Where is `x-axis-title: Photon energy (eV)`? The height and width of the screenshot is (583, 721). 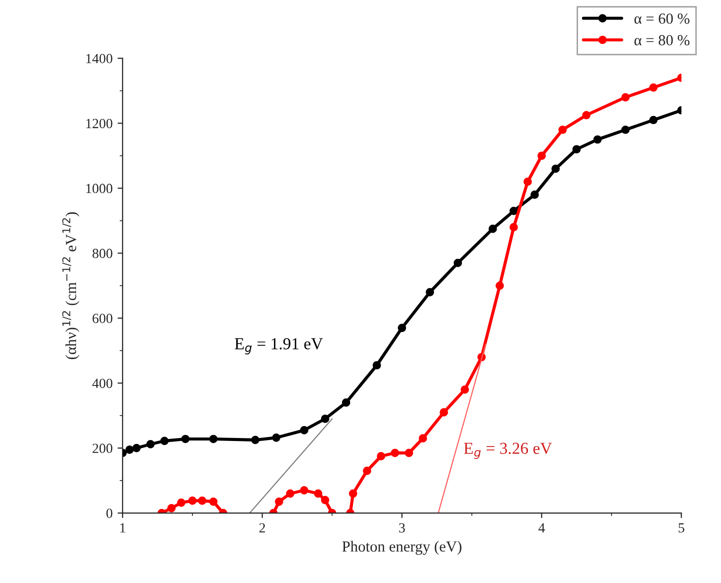
x-axis-title: Photon energy (eV) is located at coordinates (402, 547).